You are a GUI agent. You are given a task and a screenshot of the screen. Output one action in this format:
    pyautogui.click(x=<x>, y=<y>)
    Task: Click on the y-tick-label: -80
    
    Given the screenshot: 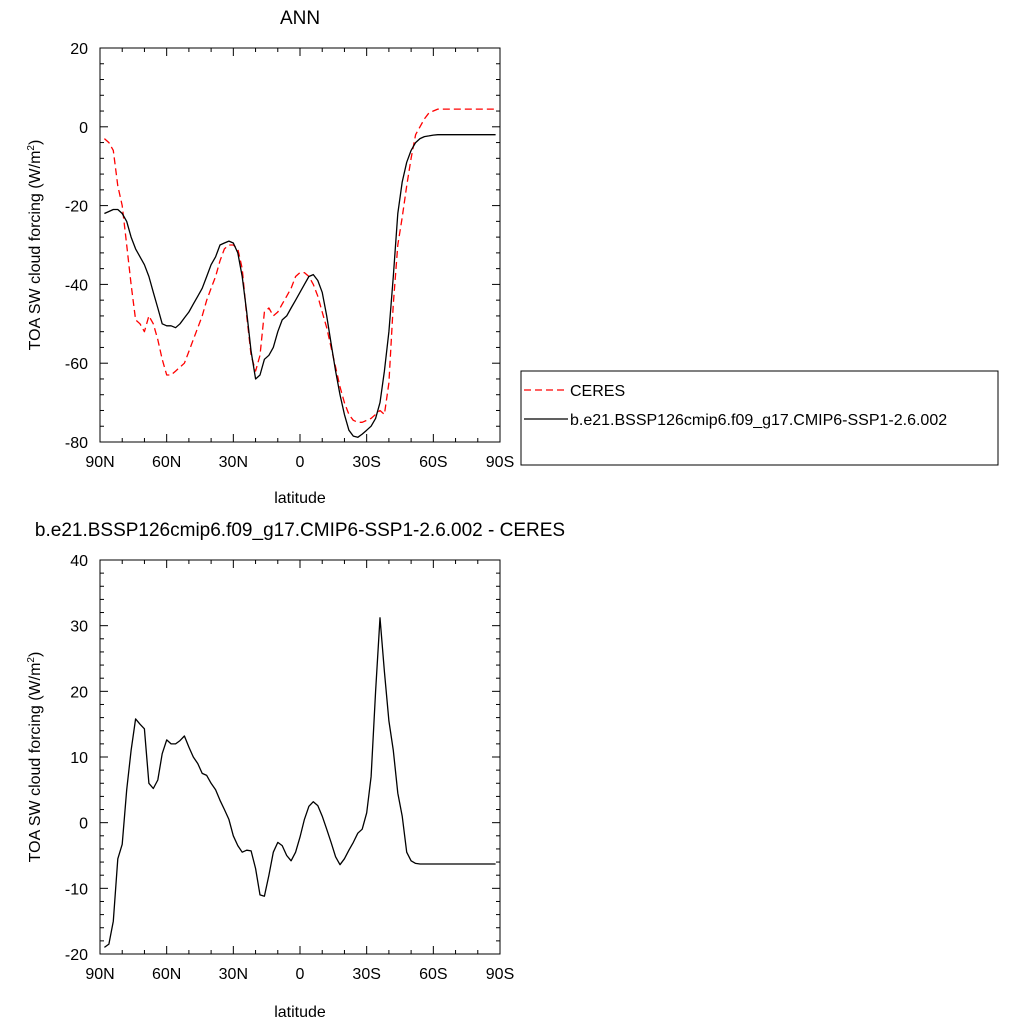 What is the action you would take?
    pyautogui.click(x=76, y=443)
    